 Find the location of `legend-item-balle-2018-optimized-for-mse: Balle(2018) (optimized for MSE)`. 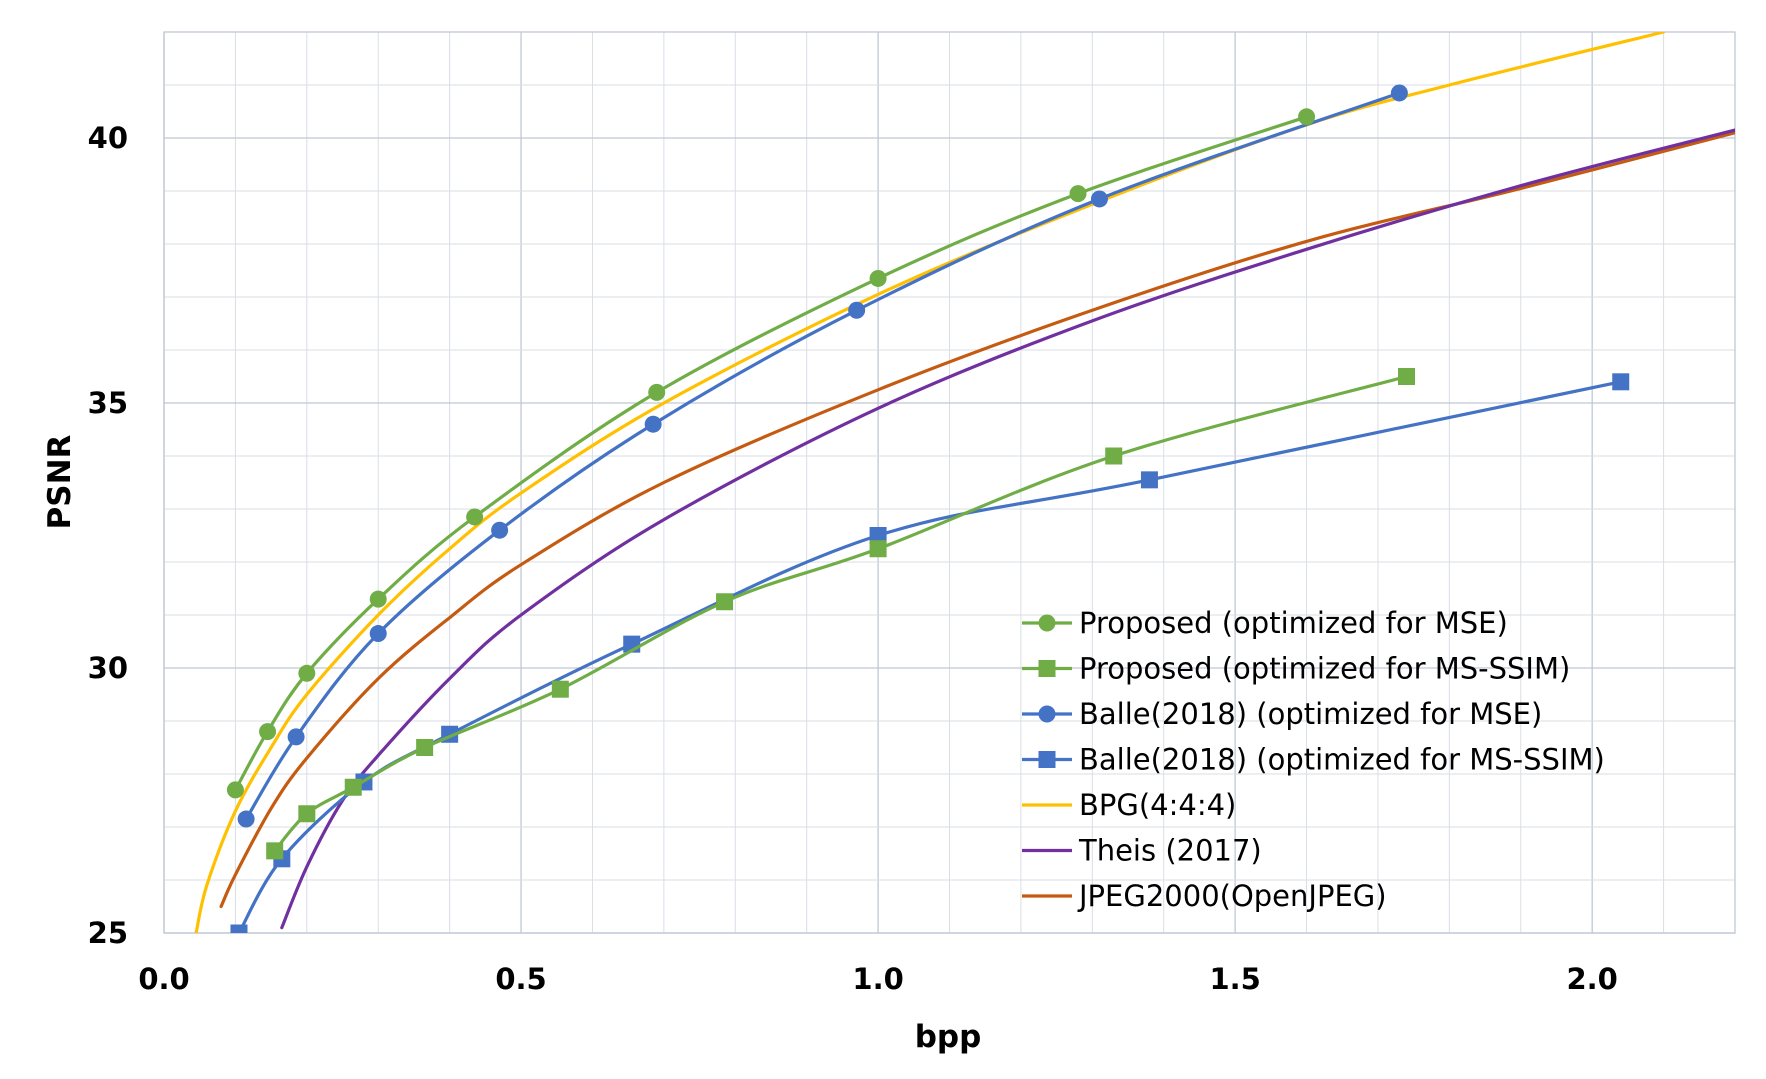

legend-item-balle-2018-optimized-for-mse: Balle(2018) (optimized for MSE) is located at coordinates (1282, 714).